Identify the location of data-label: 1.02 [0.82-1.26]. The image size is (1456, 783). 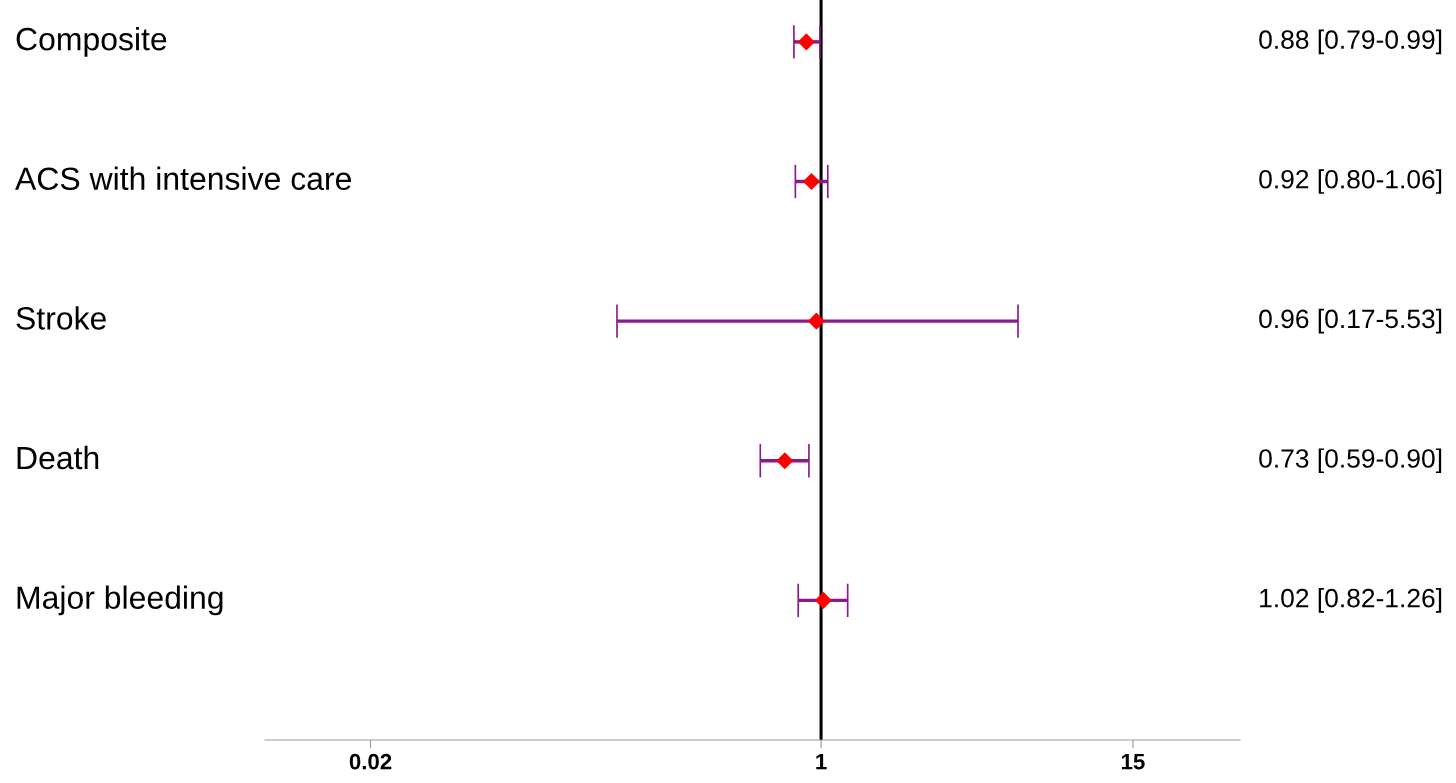
(1351, 600).